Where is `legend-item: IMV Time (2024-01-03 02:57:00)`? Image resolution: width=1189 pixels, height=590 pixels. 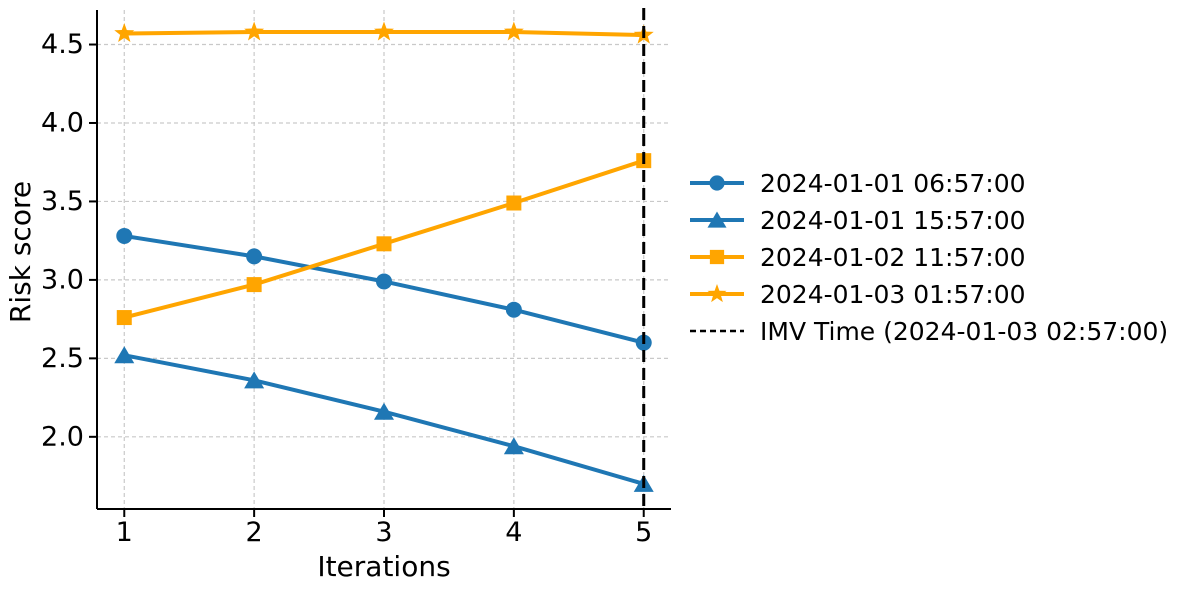 legend-item: IMV Time (2024-01-03 02:57:00) is located at coordinates (929, 331).